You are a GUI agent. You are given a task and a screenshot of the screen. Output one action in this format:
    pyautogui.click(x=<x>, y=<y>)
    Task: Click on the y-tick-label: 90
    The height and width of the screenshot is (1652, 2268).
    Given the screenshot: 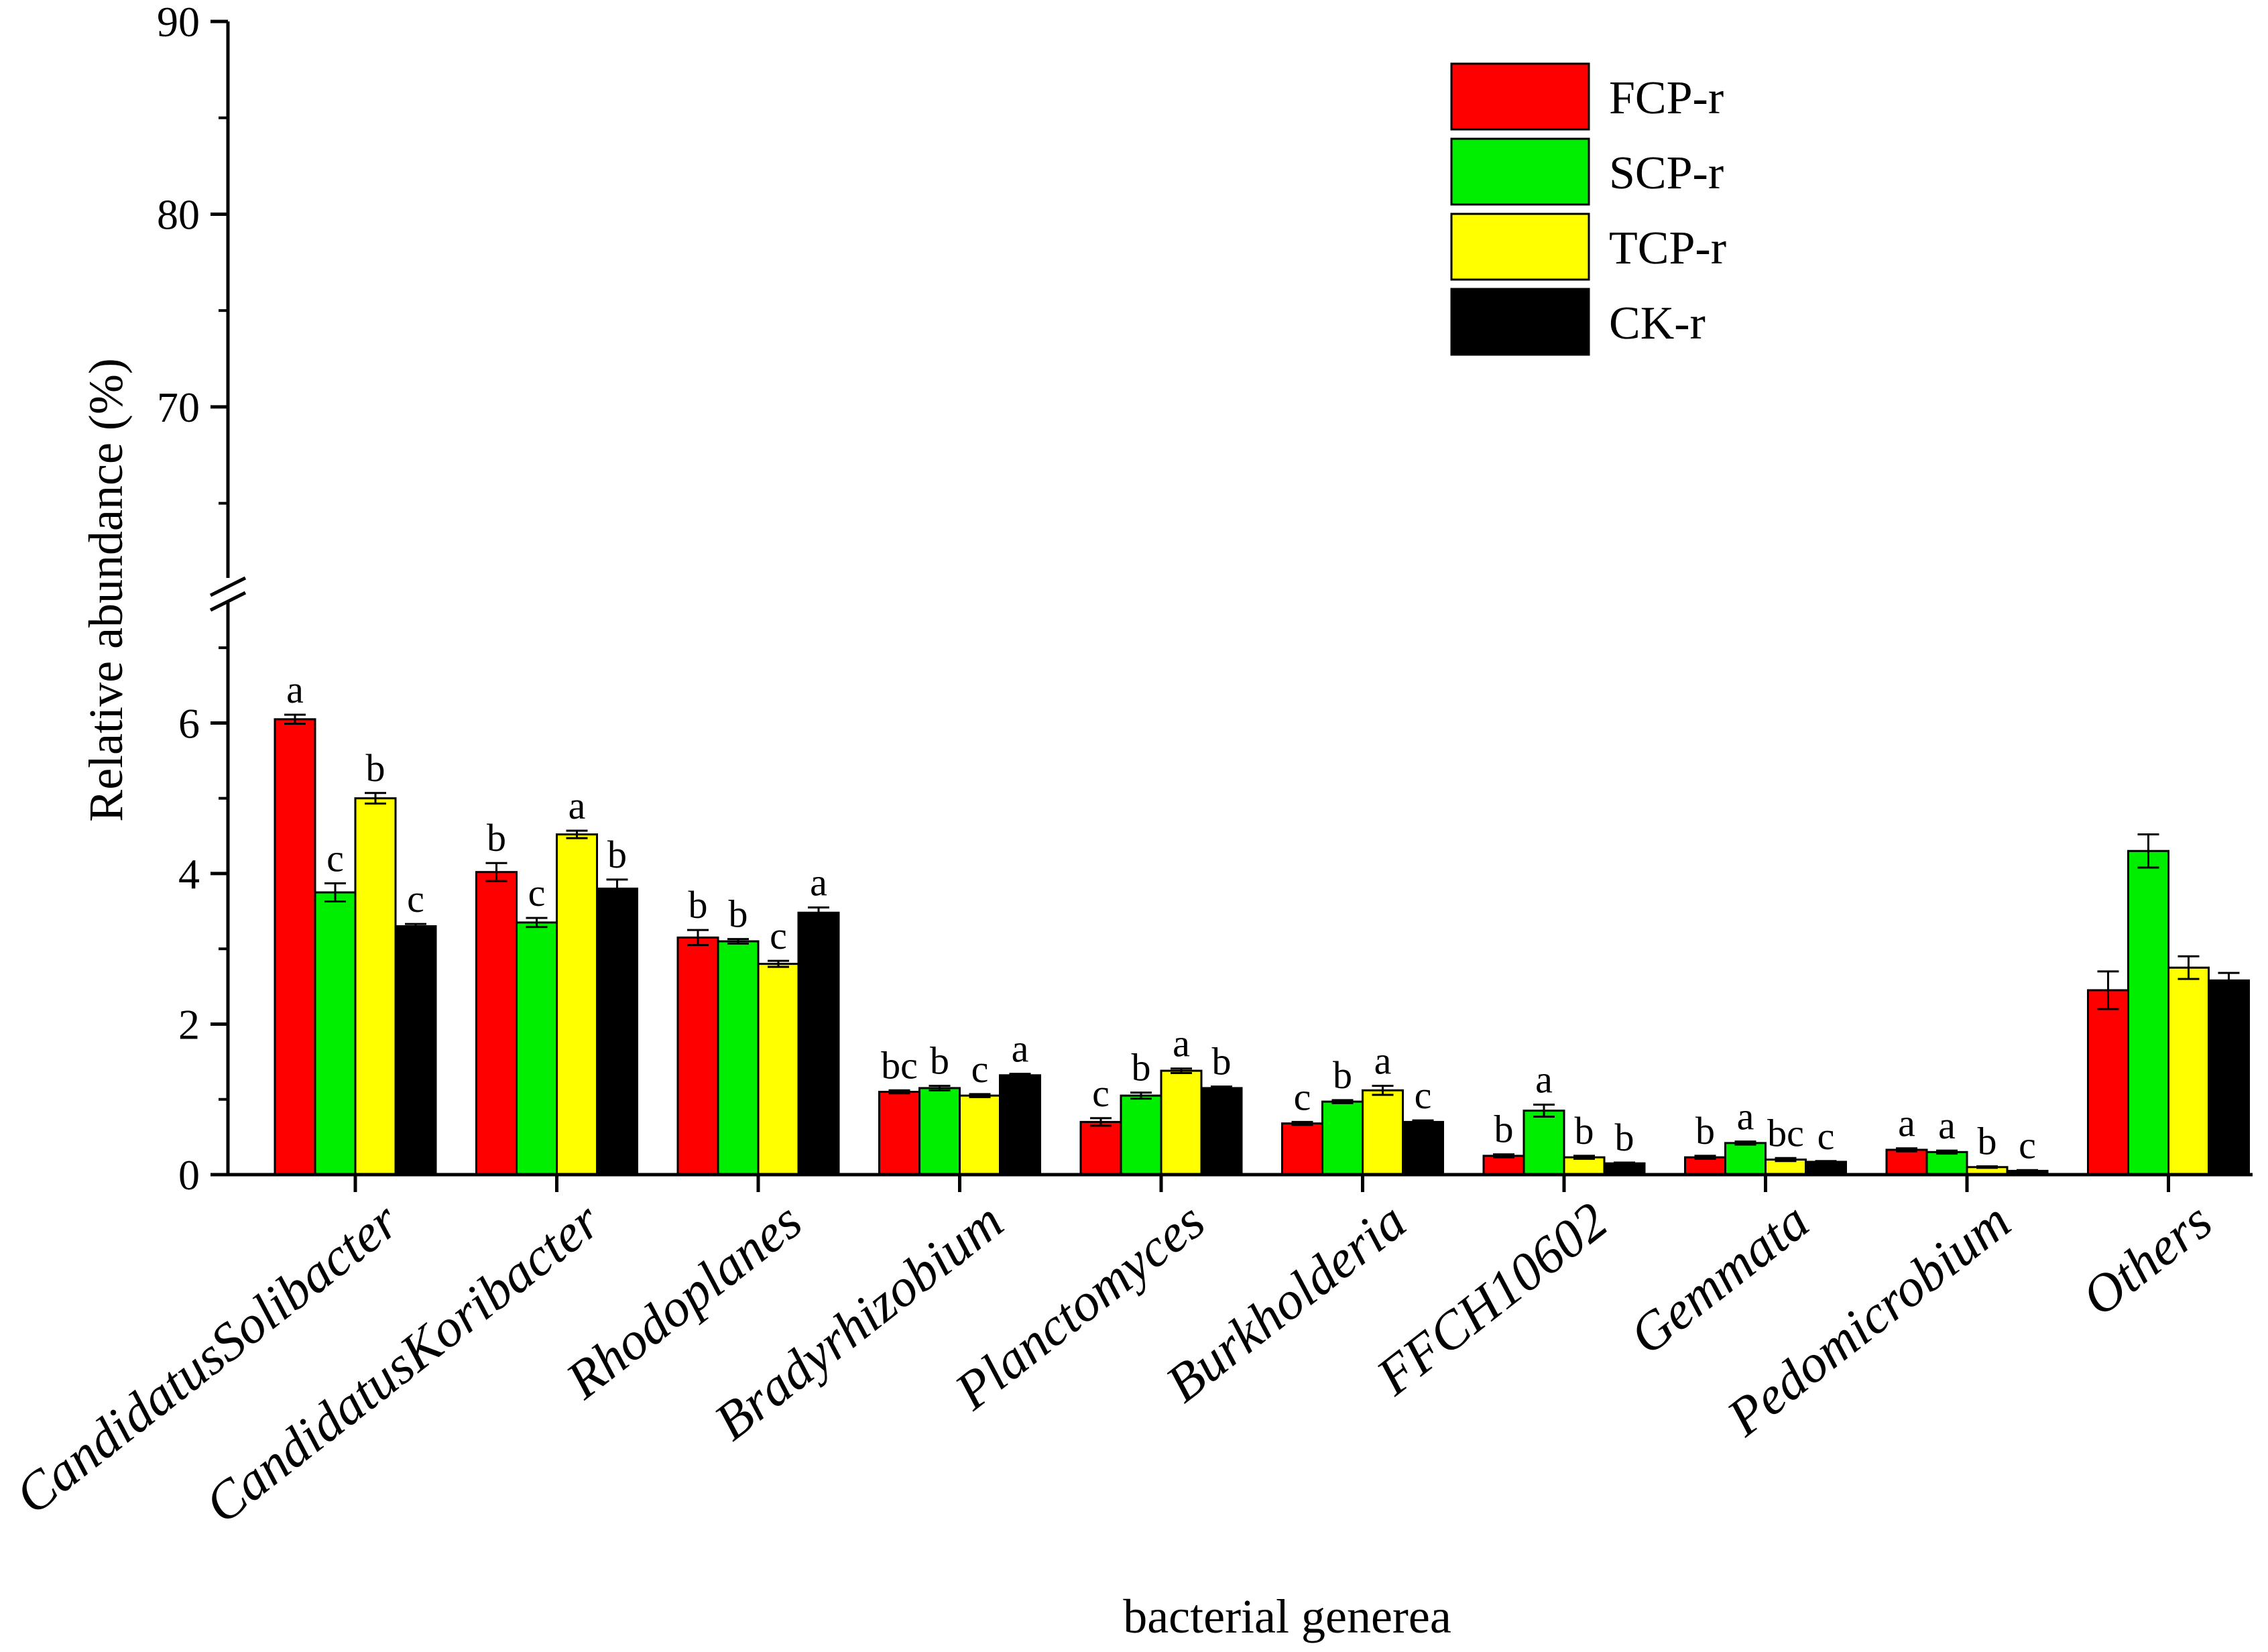 What is the action you would take?
    pyautogui.click(x=178, y=23)
    